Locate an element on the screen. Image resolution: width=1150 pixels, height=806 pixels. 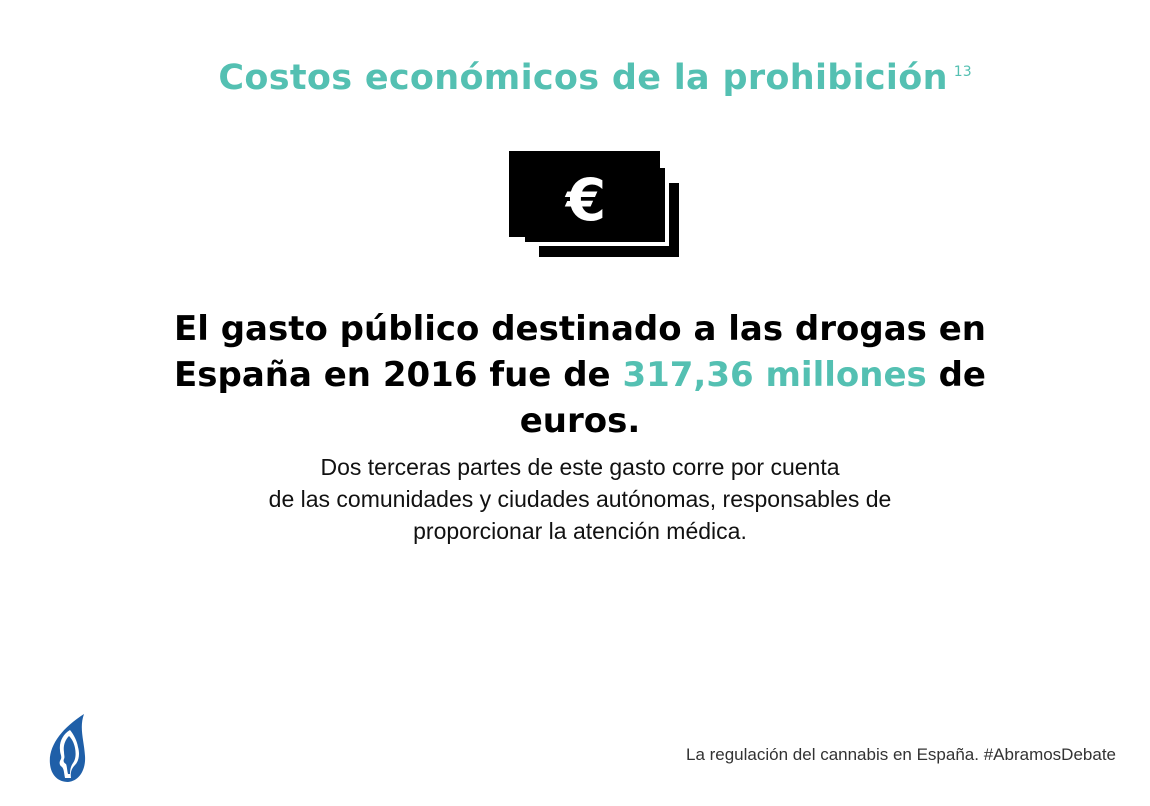
title-footnote: 13 is located at coordinates (962, 72).